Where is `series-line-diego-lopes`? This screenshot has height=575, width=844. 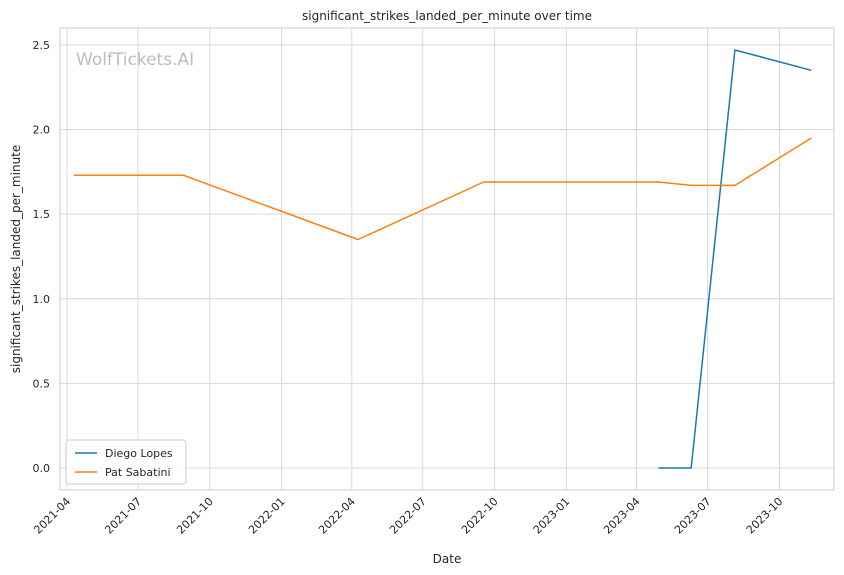
series-line-diego-lopes is located at coordinates (735, 259).